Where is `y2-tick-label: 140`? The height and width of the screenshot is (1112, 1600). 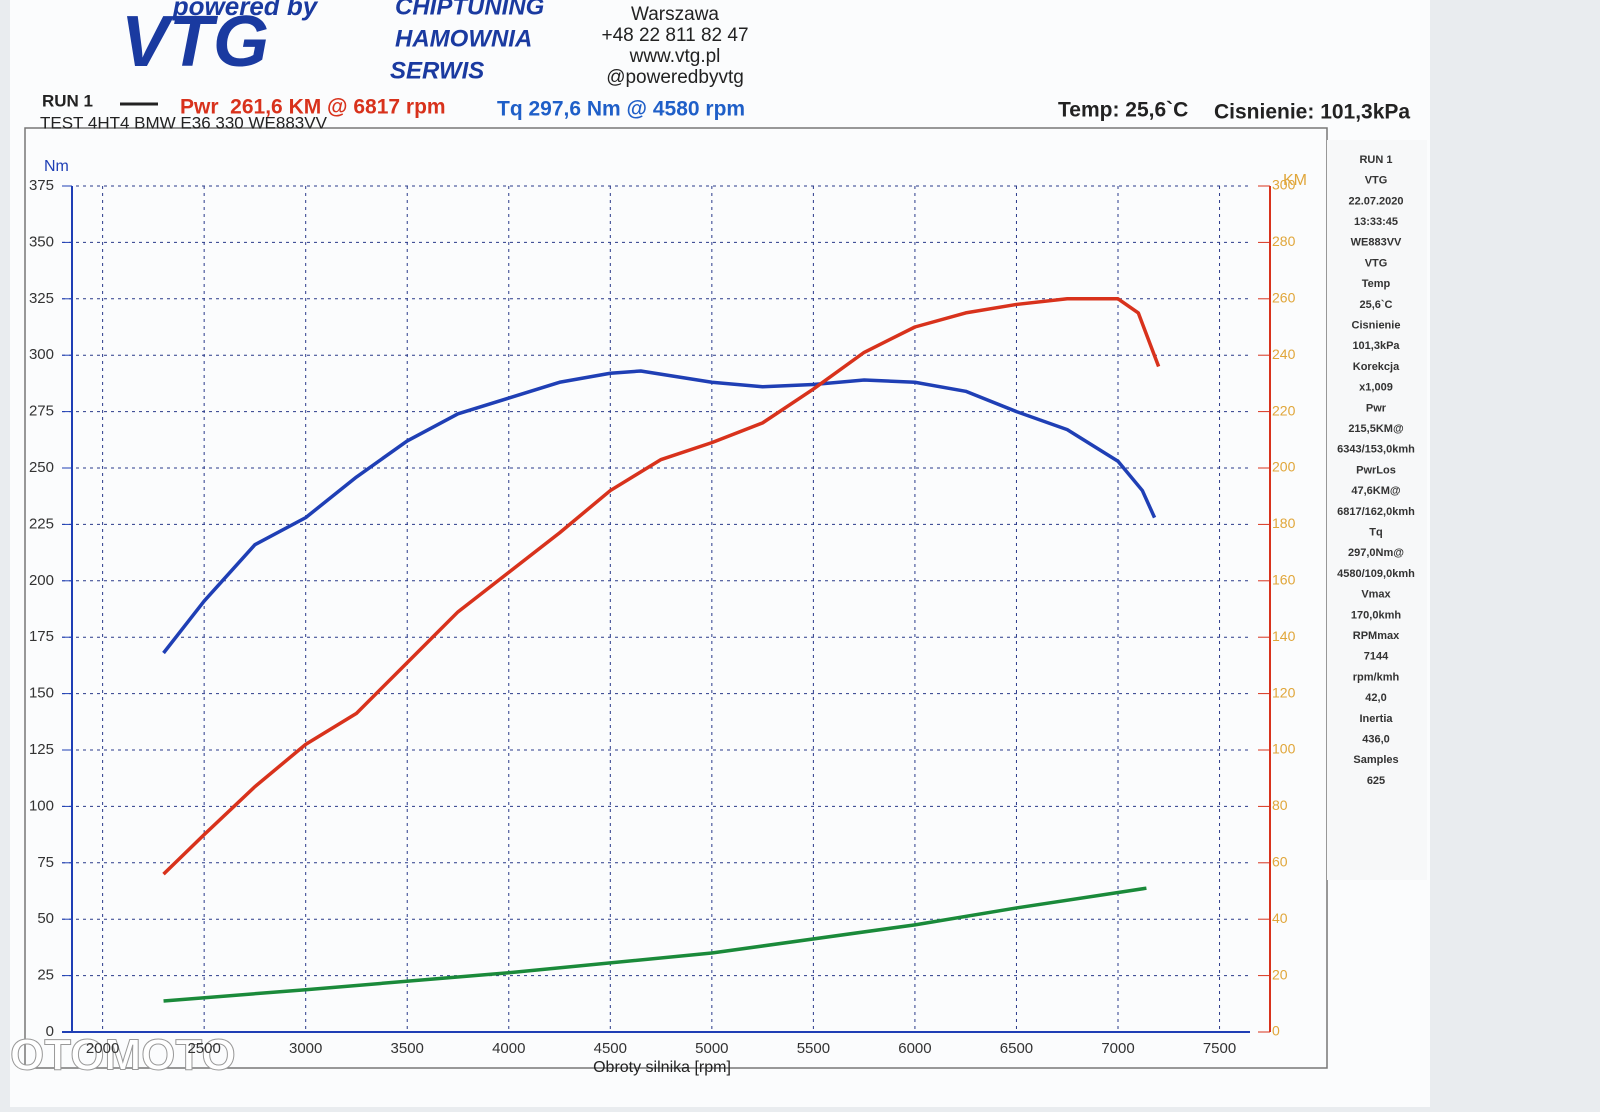 y2-tick-label: 140 is located at coordinates (1284, 636).